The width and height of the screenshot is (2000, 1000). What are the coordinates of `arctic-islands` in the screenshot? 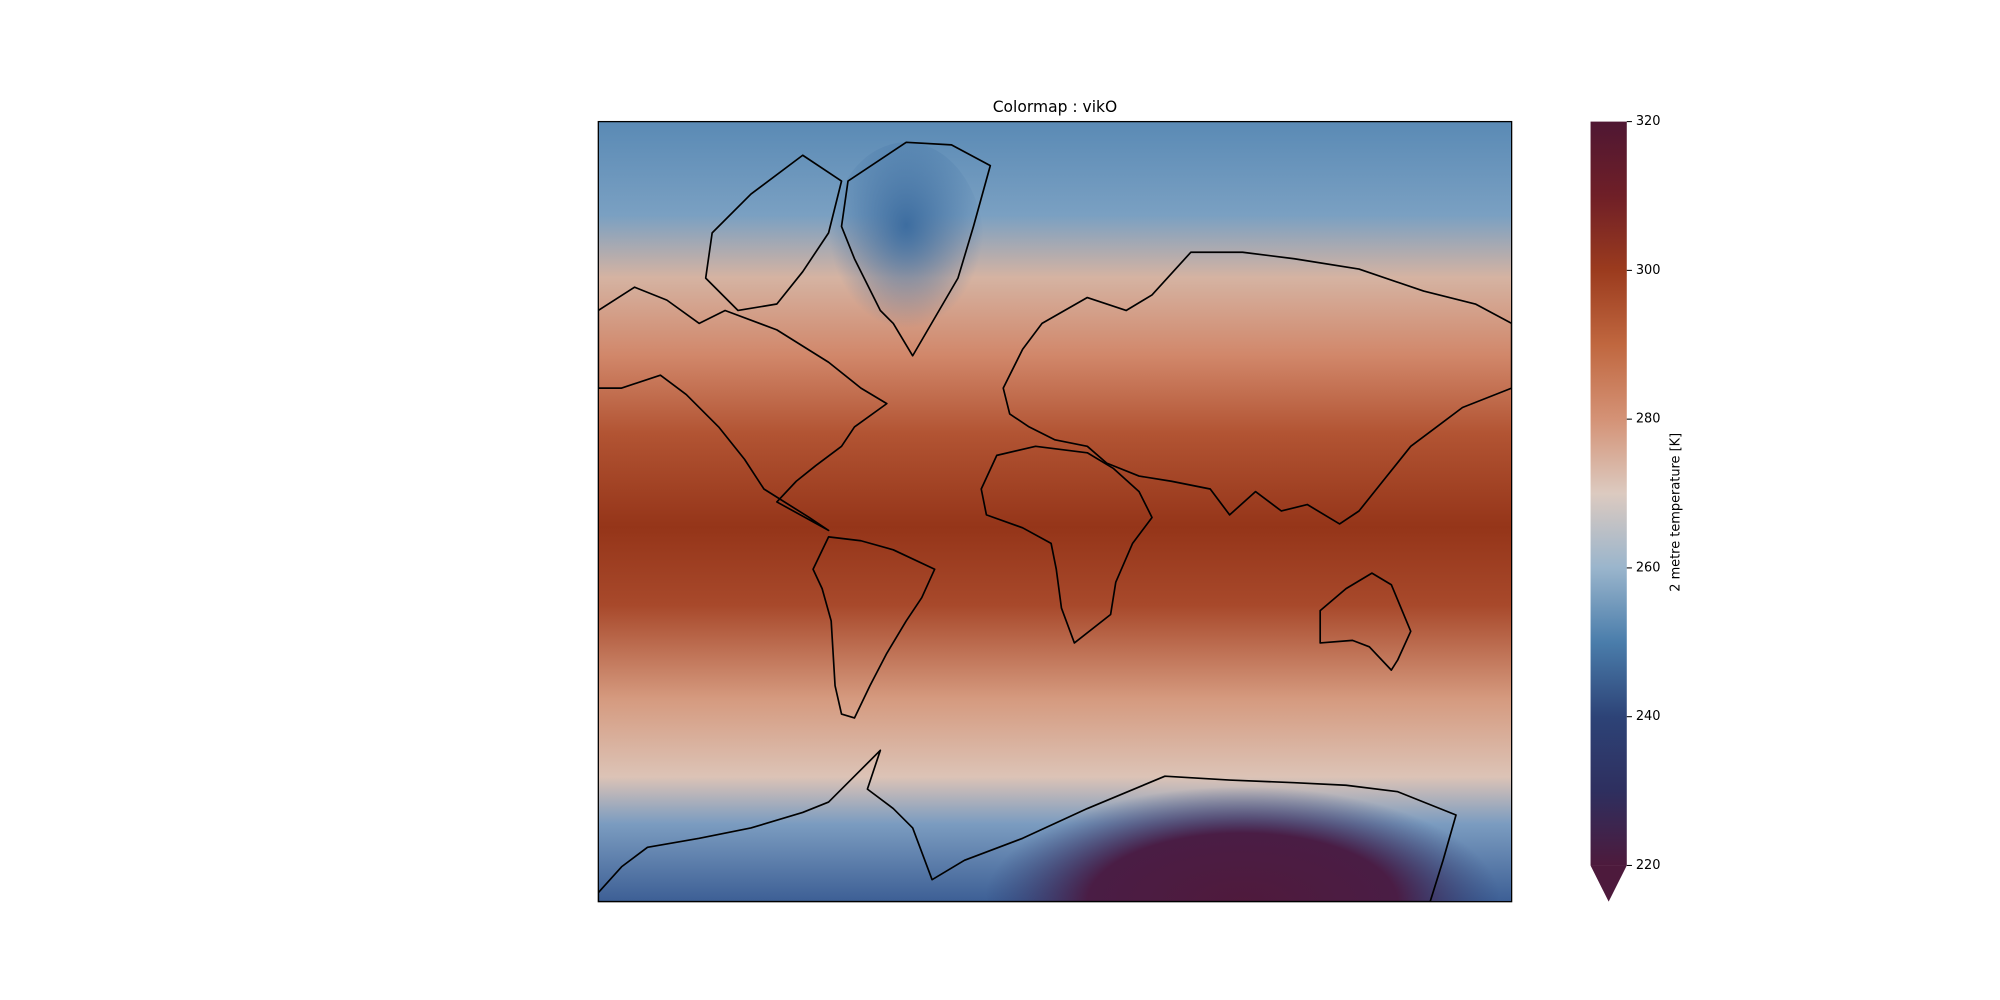 It's located at (773, 233).